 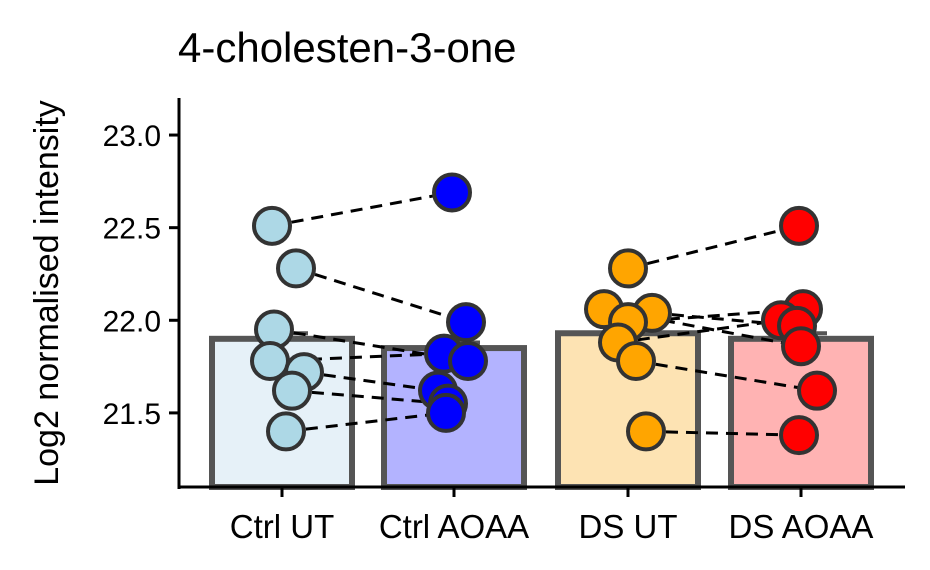 What do you see at coordinates (347, 47) in the screenshot?
I see `chart-title: 4-cholesten-3-one` at bounding box center [347, 47].